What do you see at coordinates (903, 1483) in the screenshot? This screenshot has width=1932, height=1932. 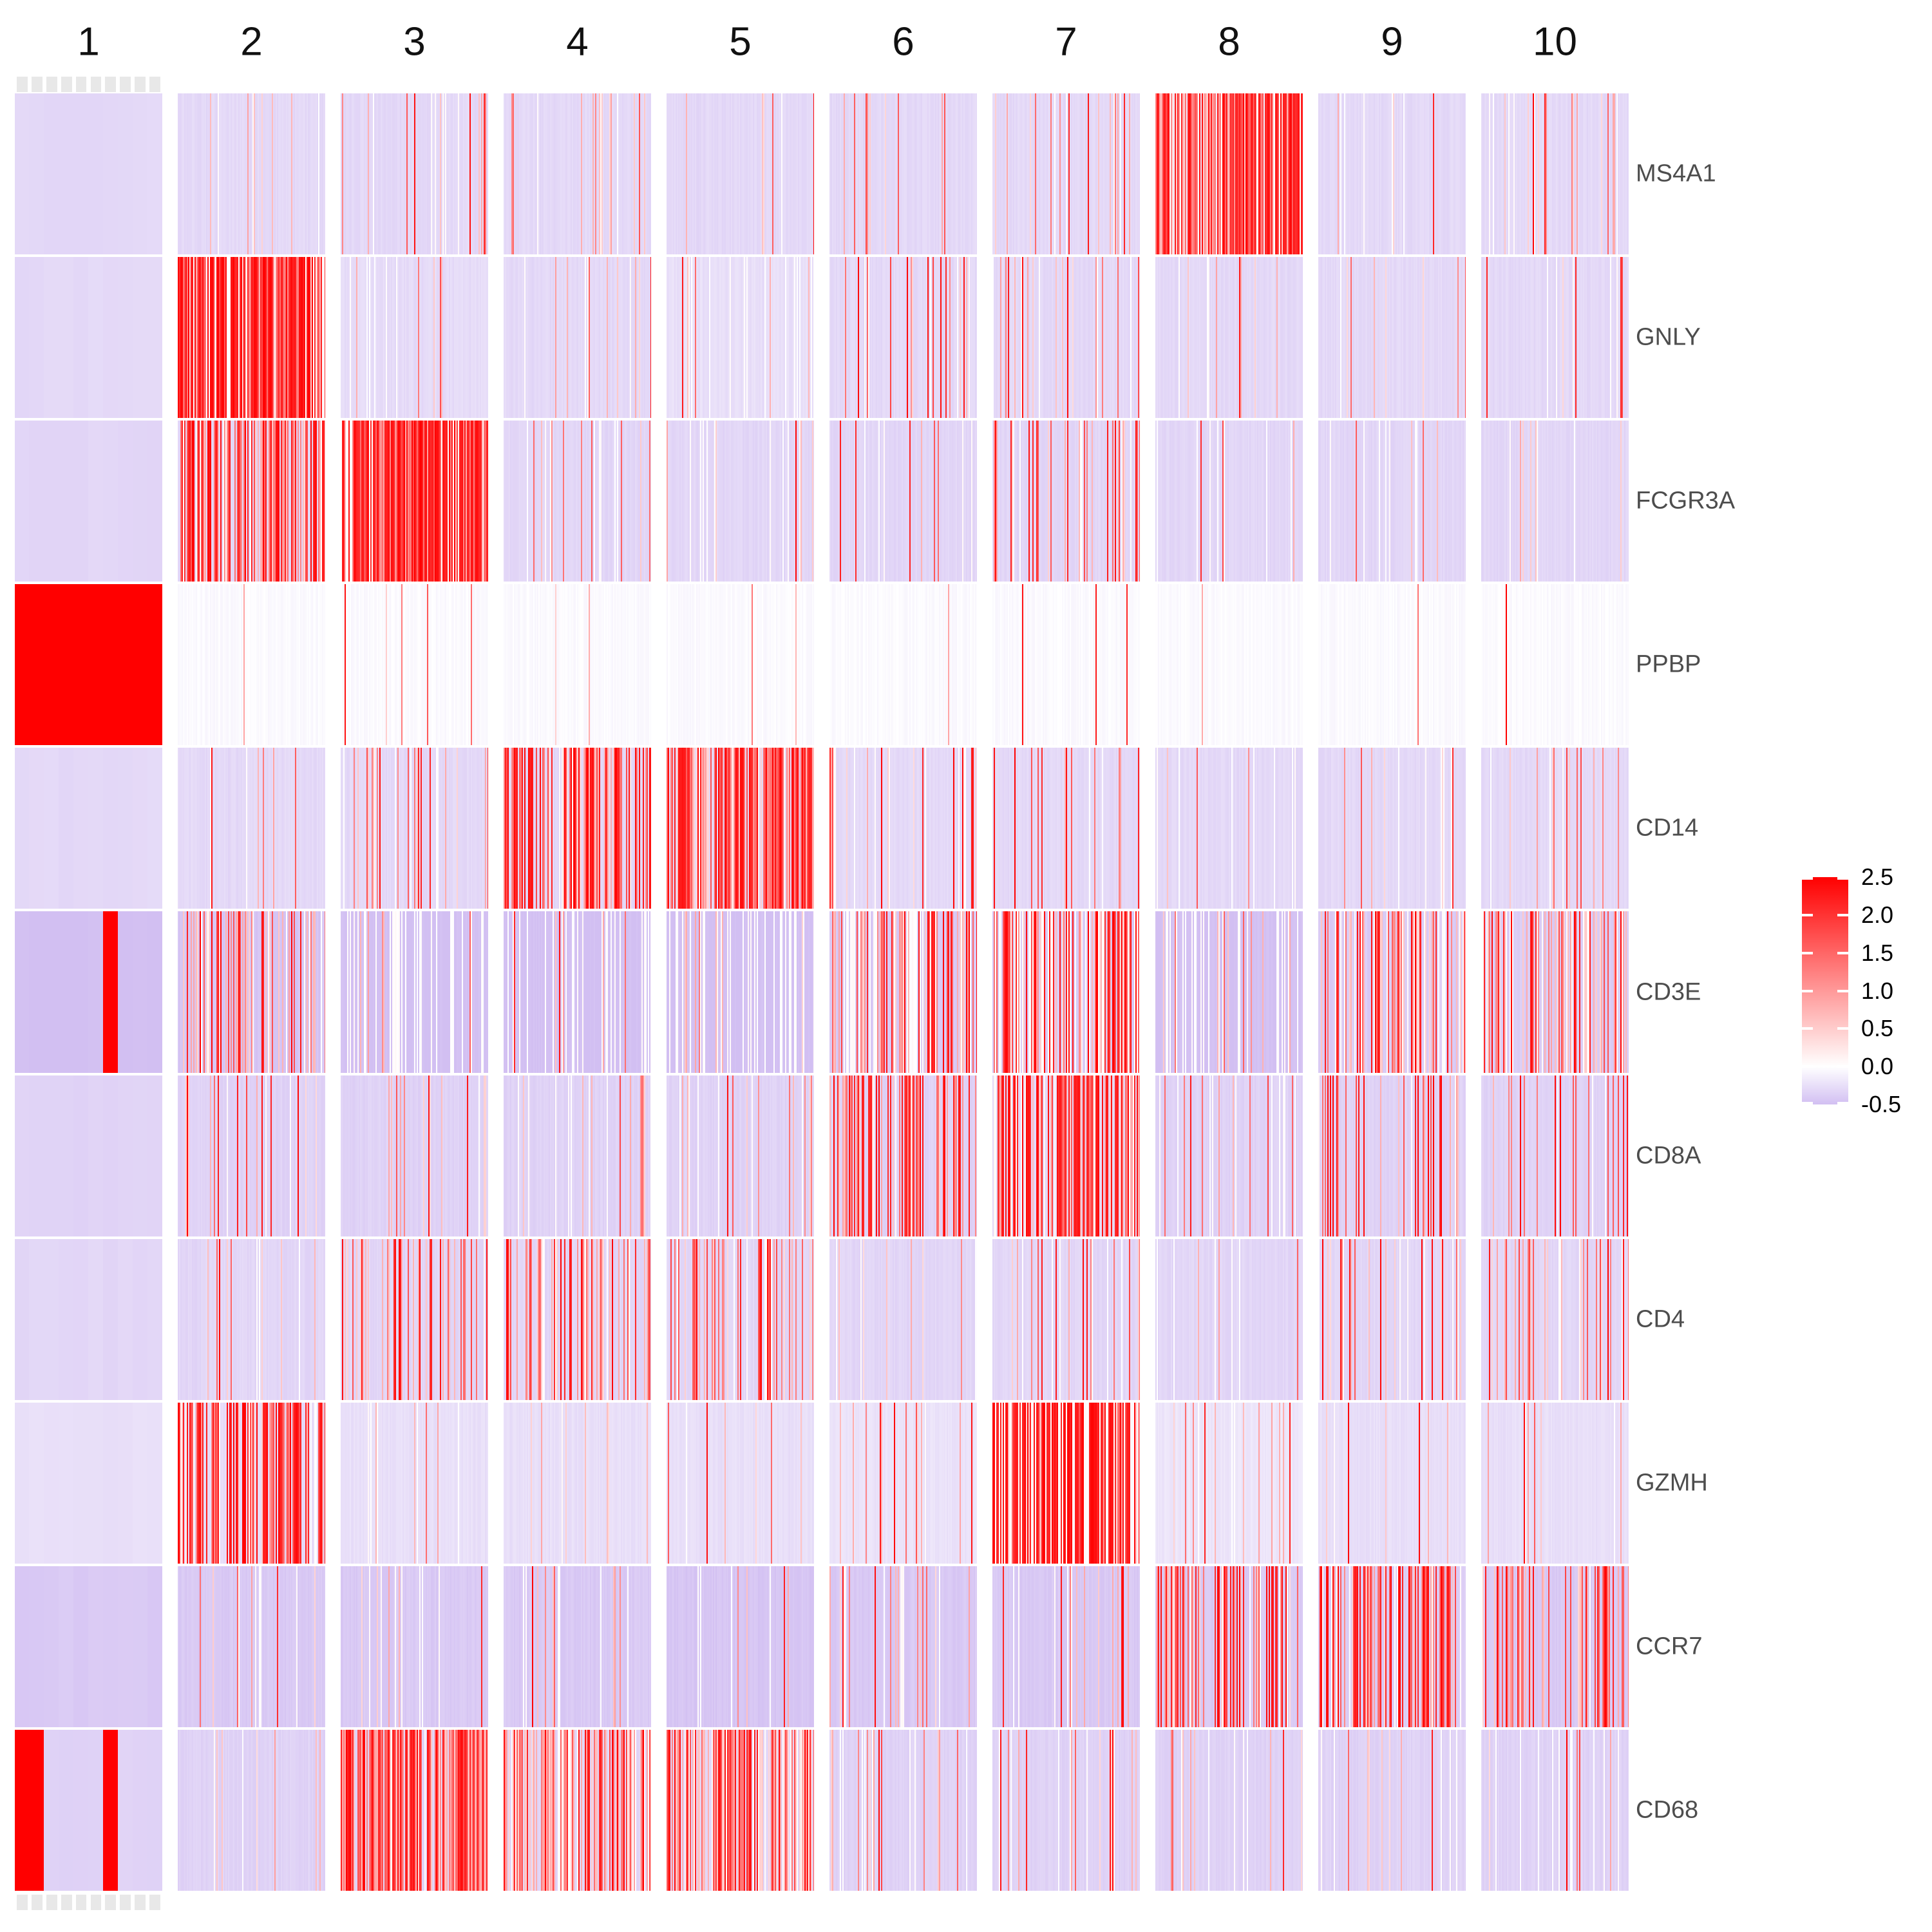 I see `heatmap-block-GZMH-cluster6` at bounding box center [903, 1483].